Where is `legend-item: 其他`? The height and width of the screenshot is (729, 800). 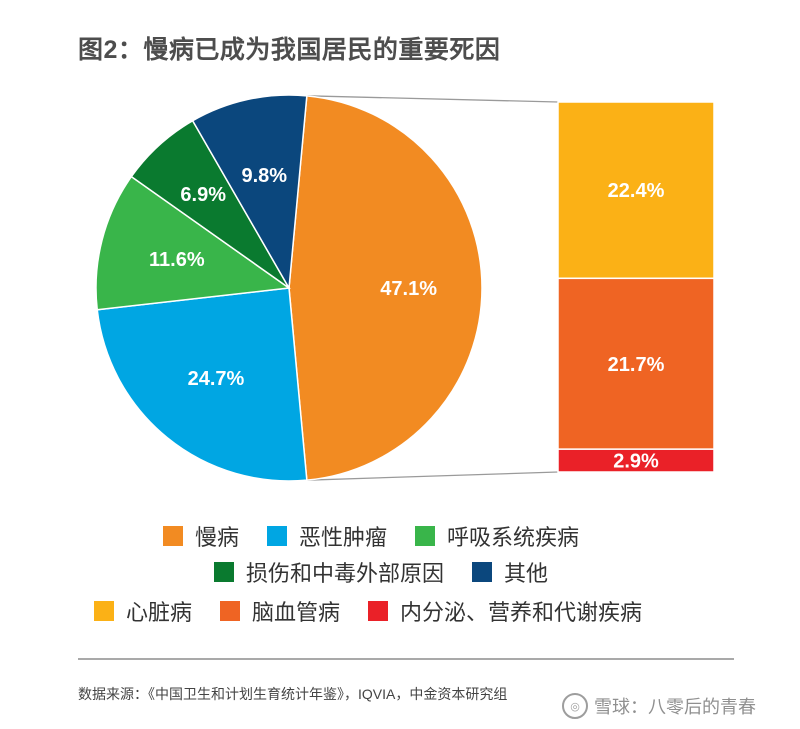
legend-item: 其他 is located at coordinates (510, 572).